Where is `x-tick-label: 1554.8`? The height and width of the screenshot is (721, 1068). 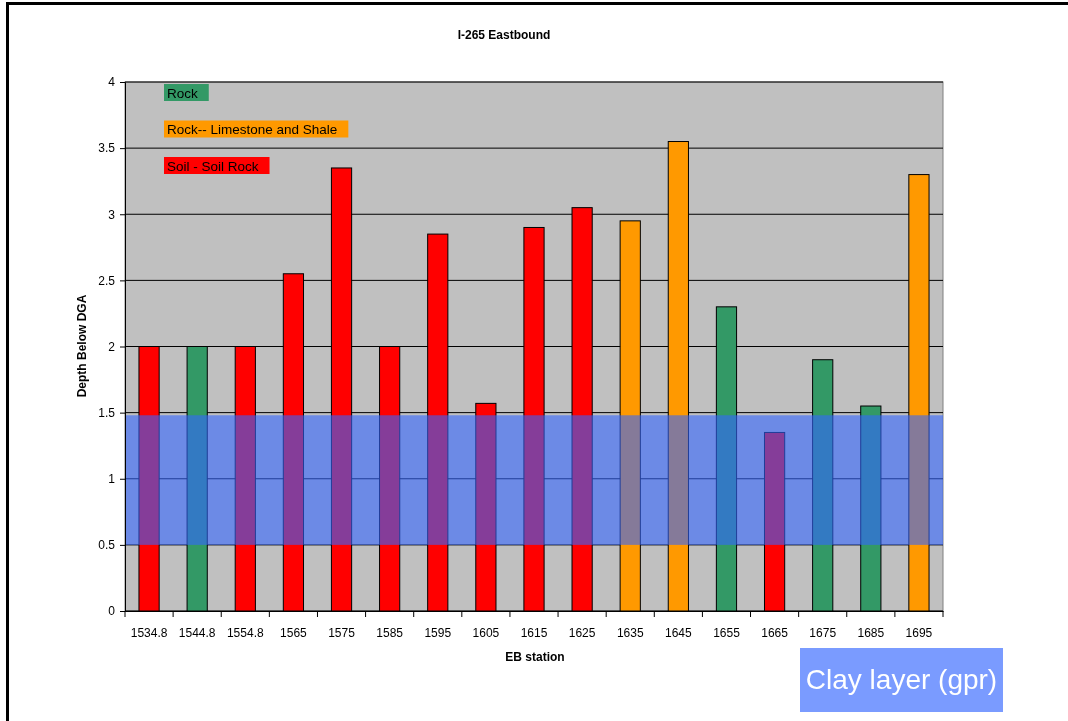 x-tick-label: 1554.8 is located at coordinates (245, 632).